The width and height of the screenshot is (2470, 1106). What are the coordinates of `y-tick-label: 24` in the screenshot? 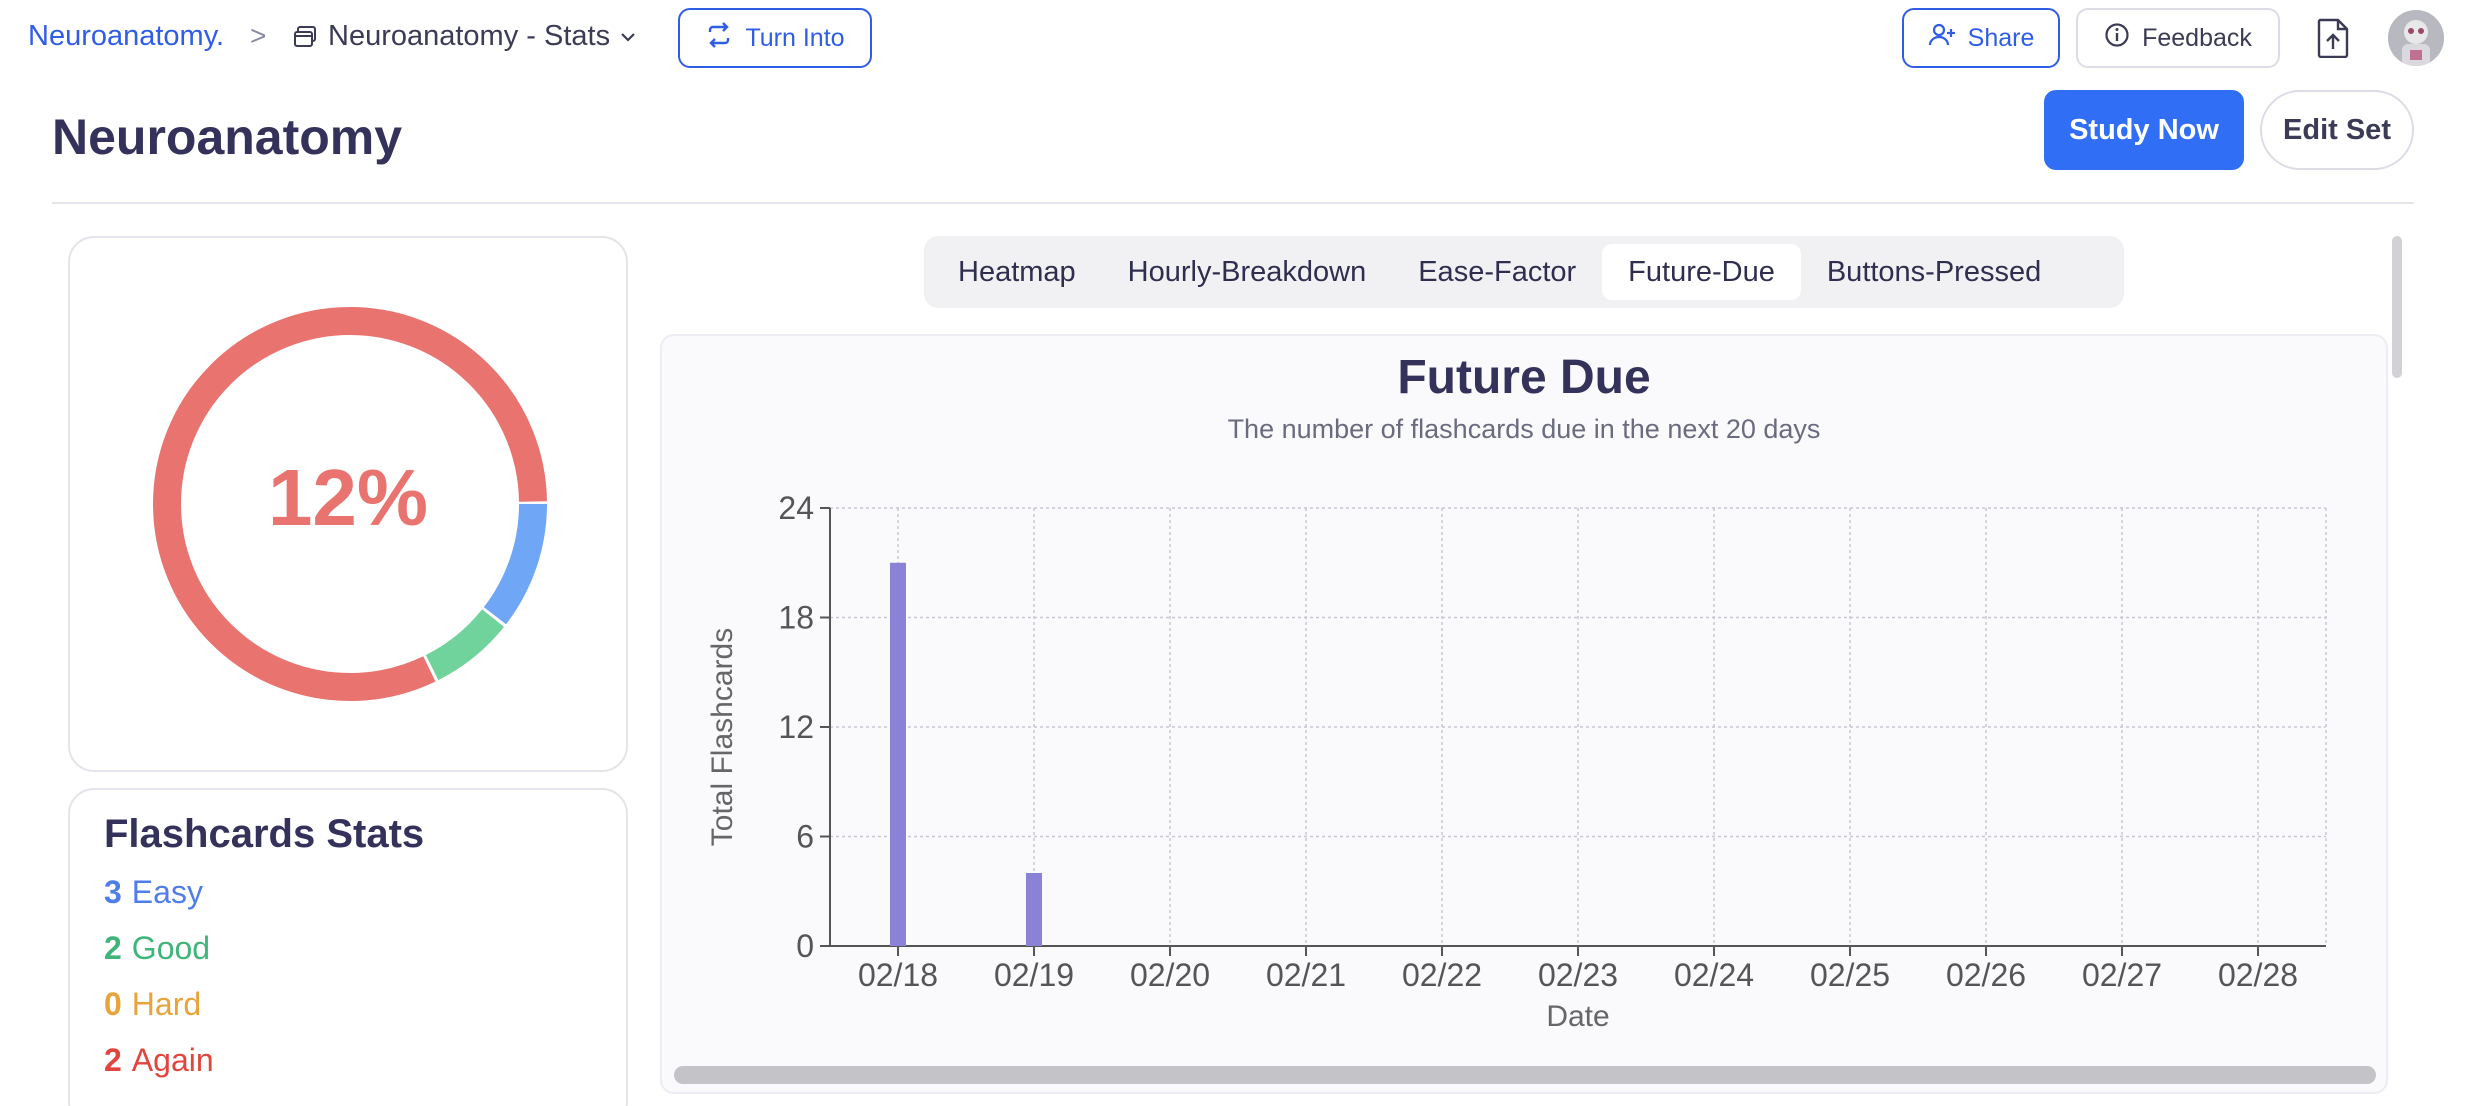 It's located at (796, 508).